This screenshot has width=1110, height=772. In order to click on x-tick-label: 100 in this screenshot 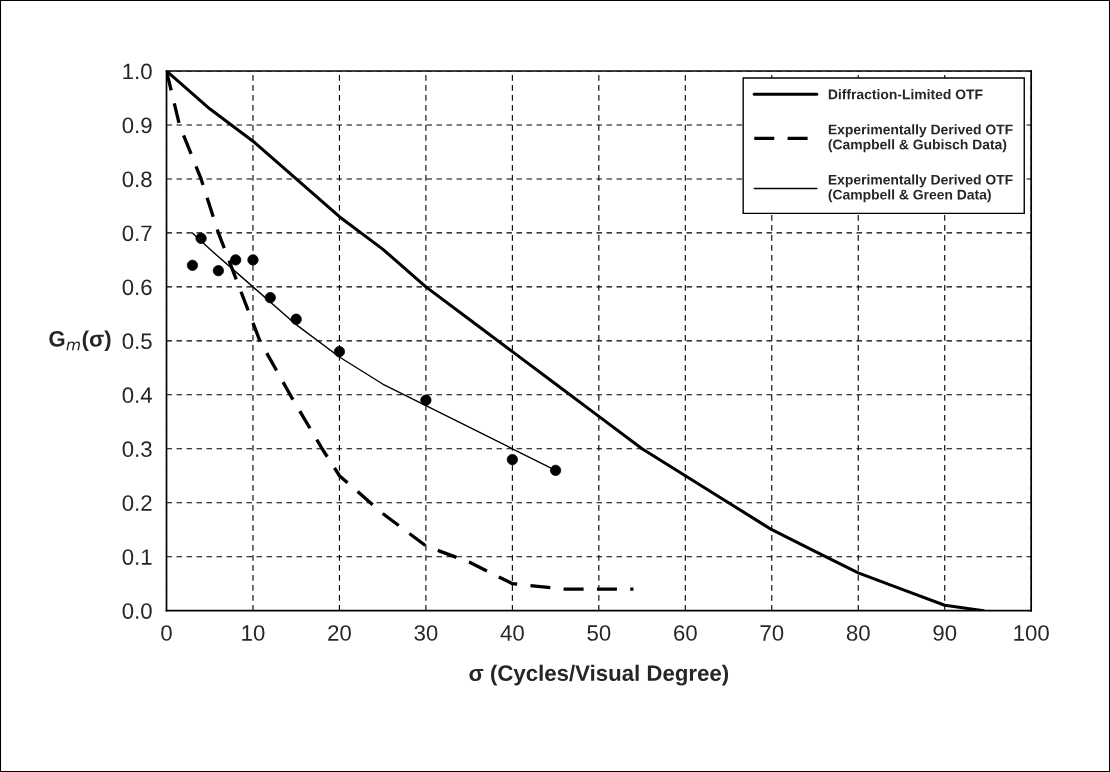, I will do `click(1031, 633)`.